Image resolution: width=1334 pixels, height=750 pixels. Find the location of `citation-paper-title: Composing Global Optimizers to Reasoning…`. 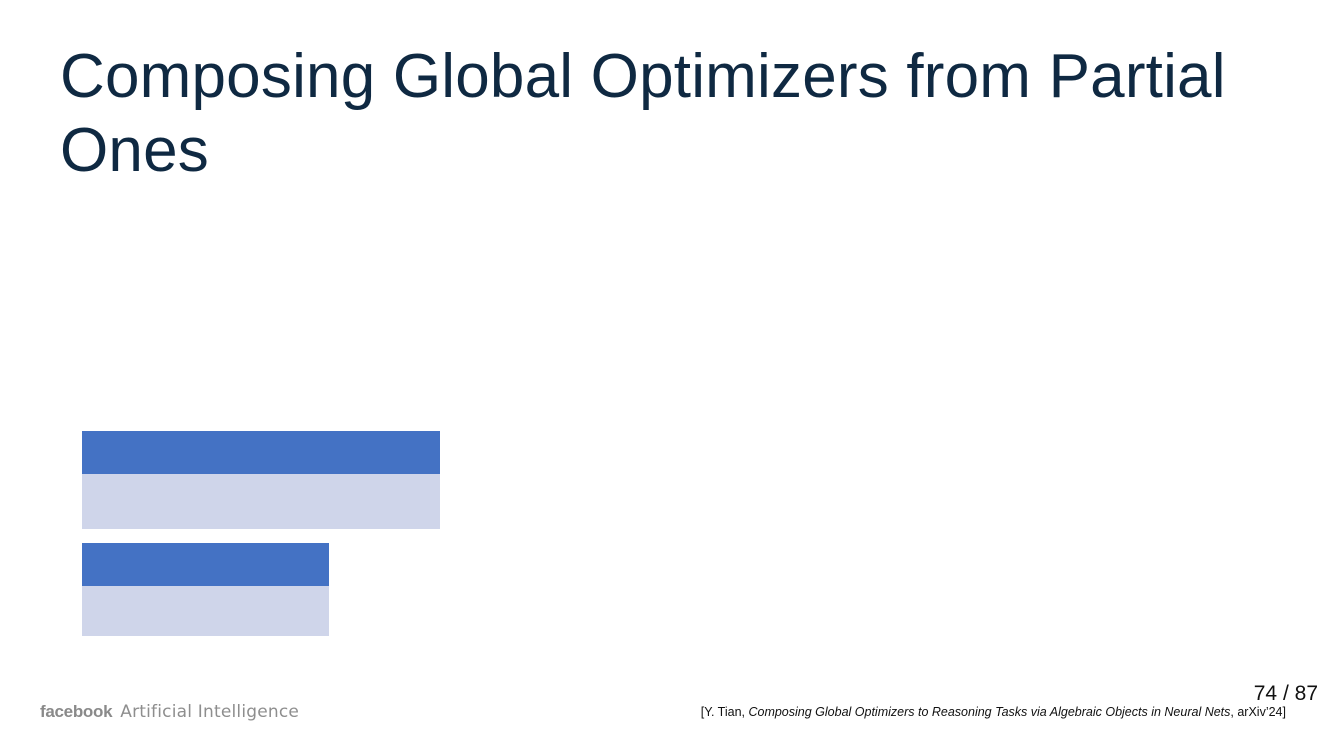

citation-paper-title: Composing Global Optimizers to Reasoning… is located at coordinates (989, 712).